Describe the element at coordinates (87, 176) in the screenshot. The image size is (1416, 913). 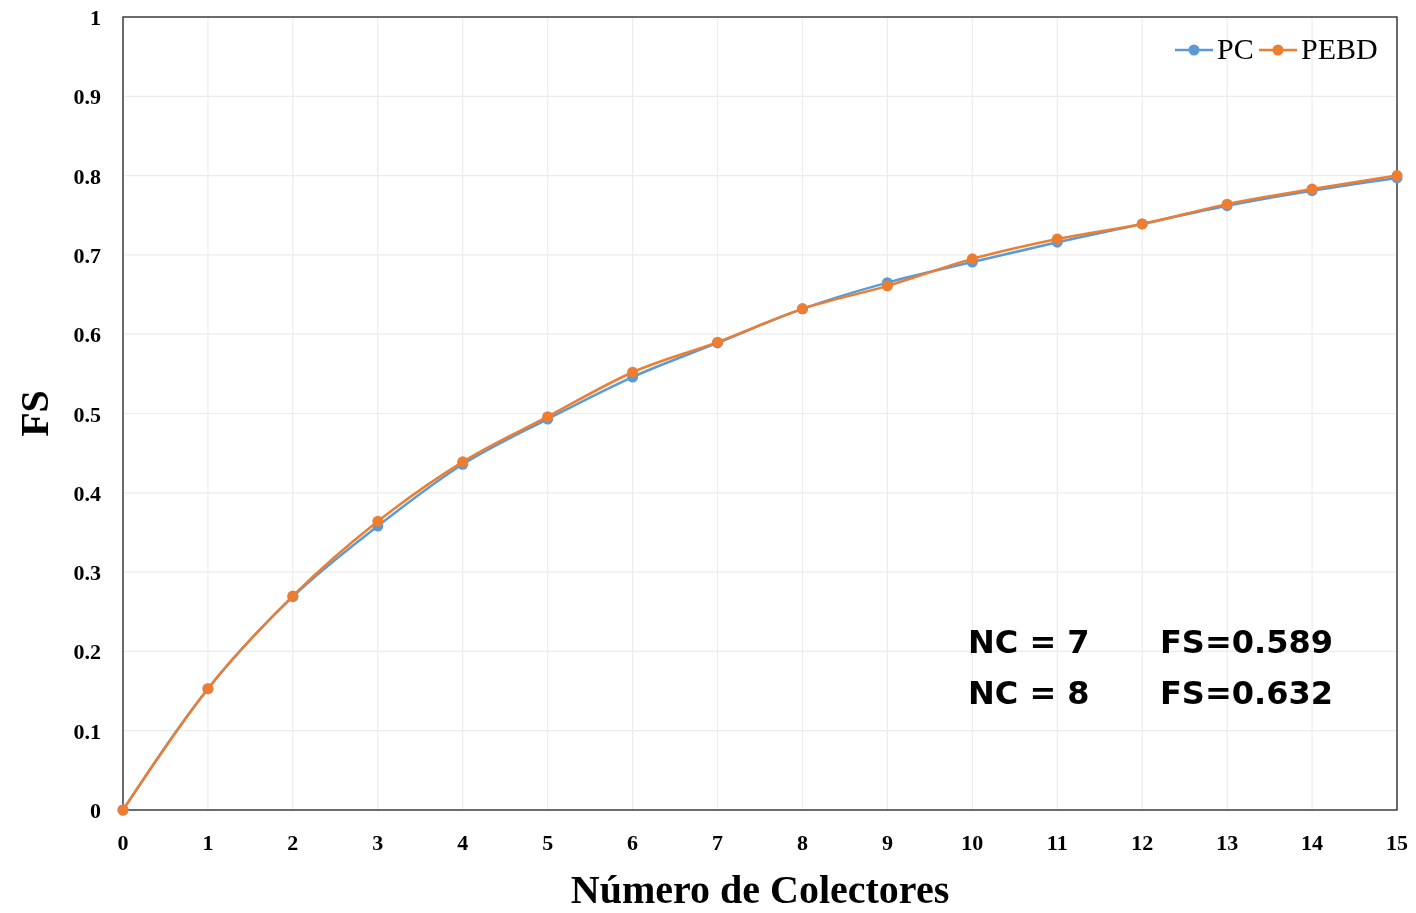
I see `y-tick-label: 0.8` at that location.